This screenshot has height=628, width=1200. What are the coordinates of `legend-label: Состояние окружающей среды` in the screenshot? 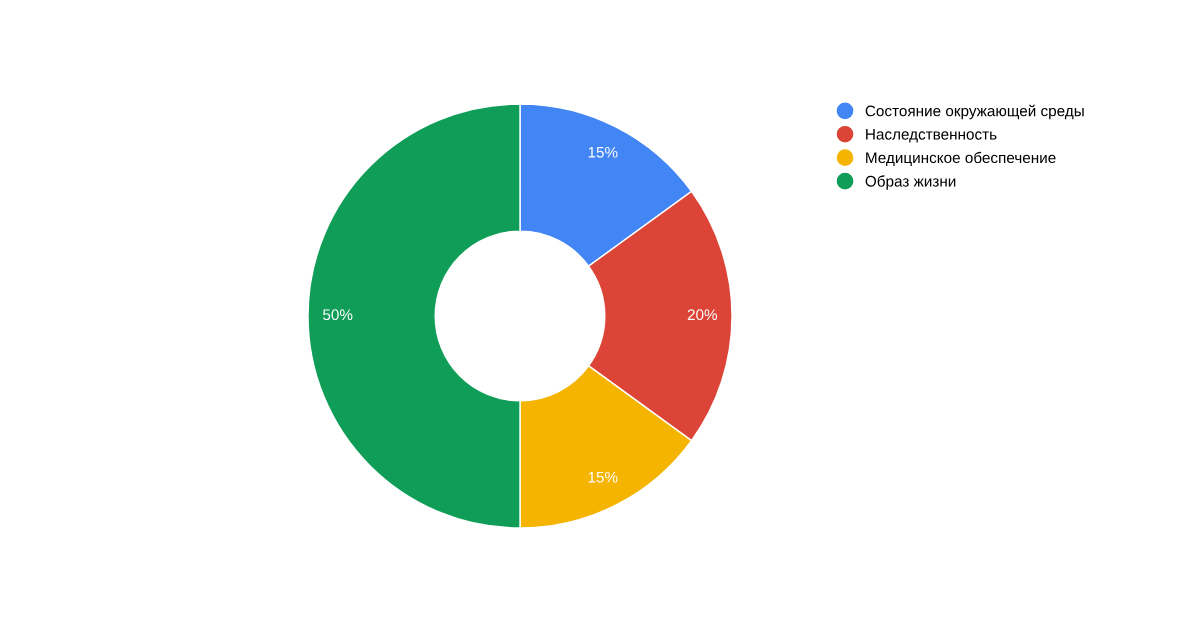 It's located at (974, 112).